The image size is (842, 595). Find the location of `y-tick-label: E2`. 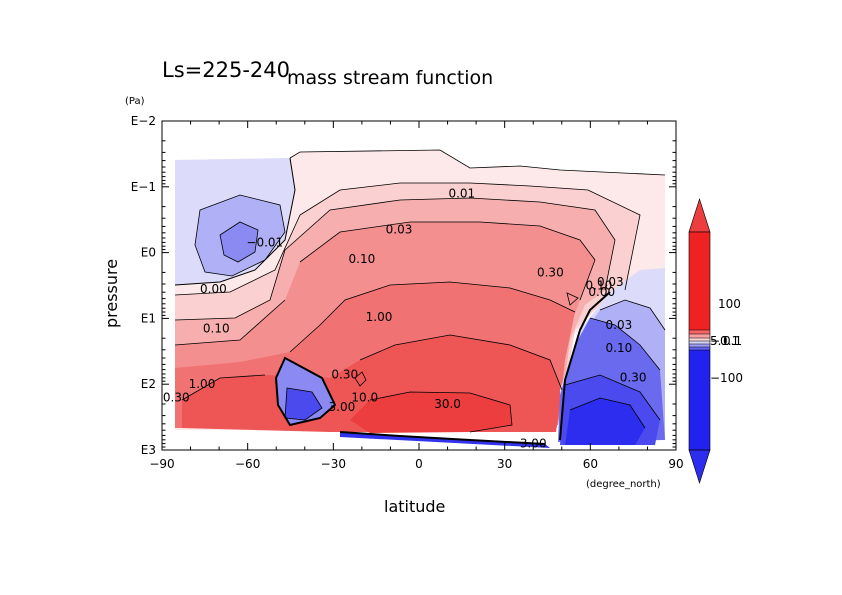

y-tick-label: E2 is located at coordinates (148, 384).